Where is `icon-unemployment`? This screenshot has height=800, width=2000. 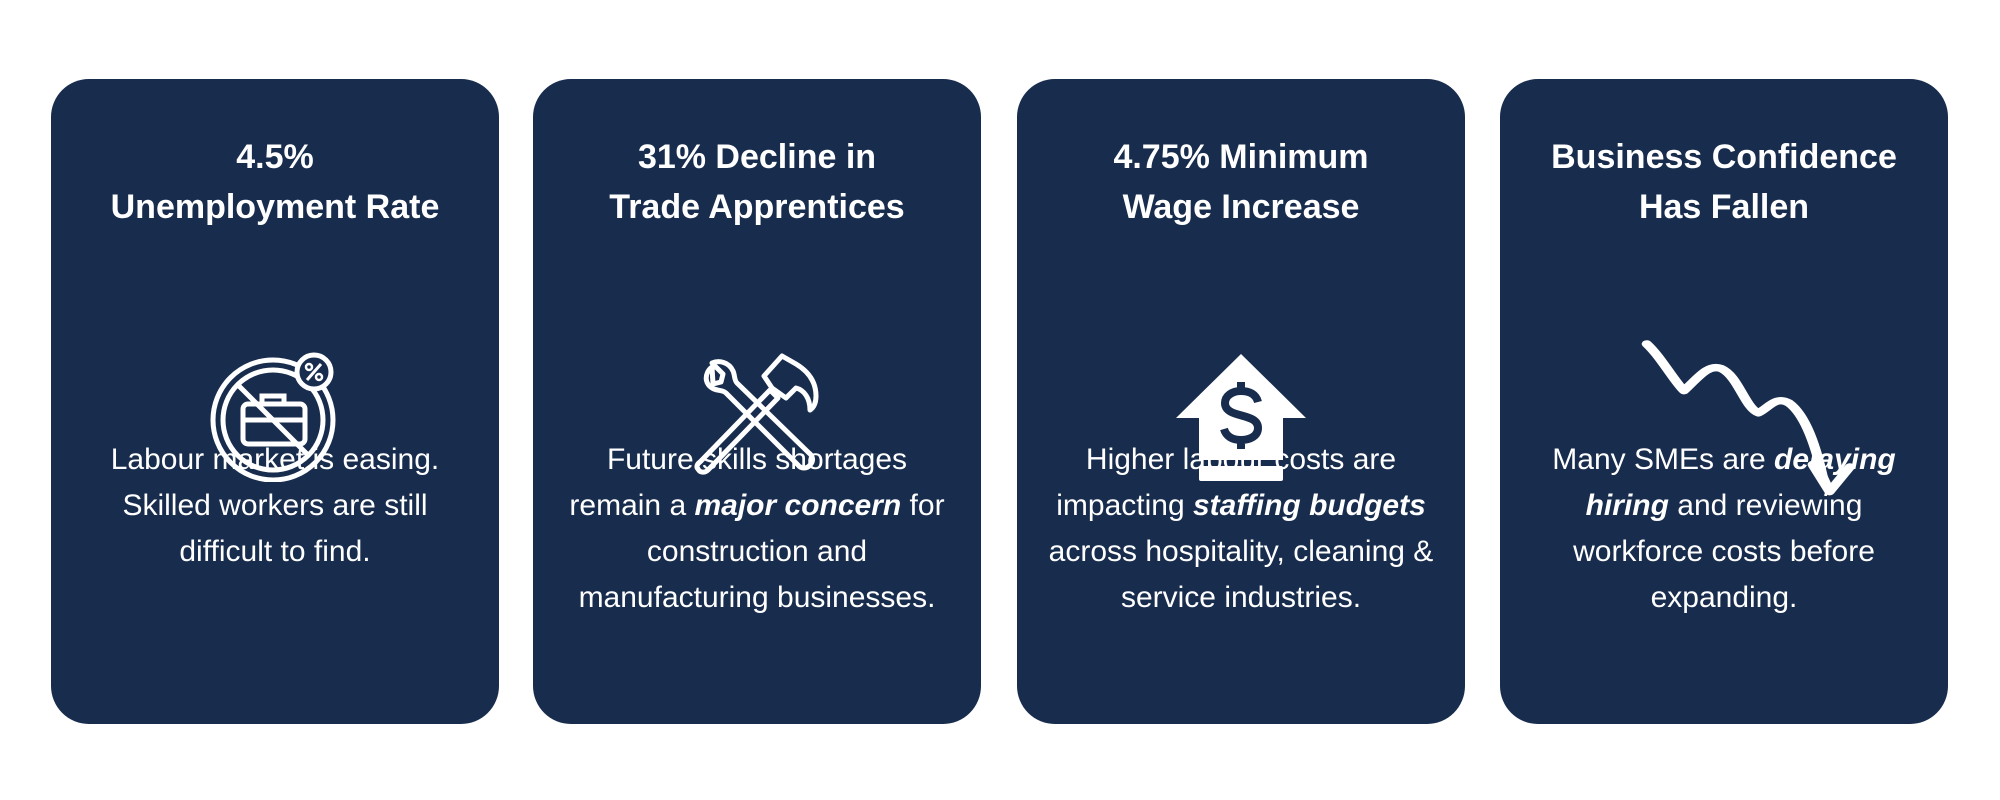
icon-unemployment is located at coordinates (273, 417).